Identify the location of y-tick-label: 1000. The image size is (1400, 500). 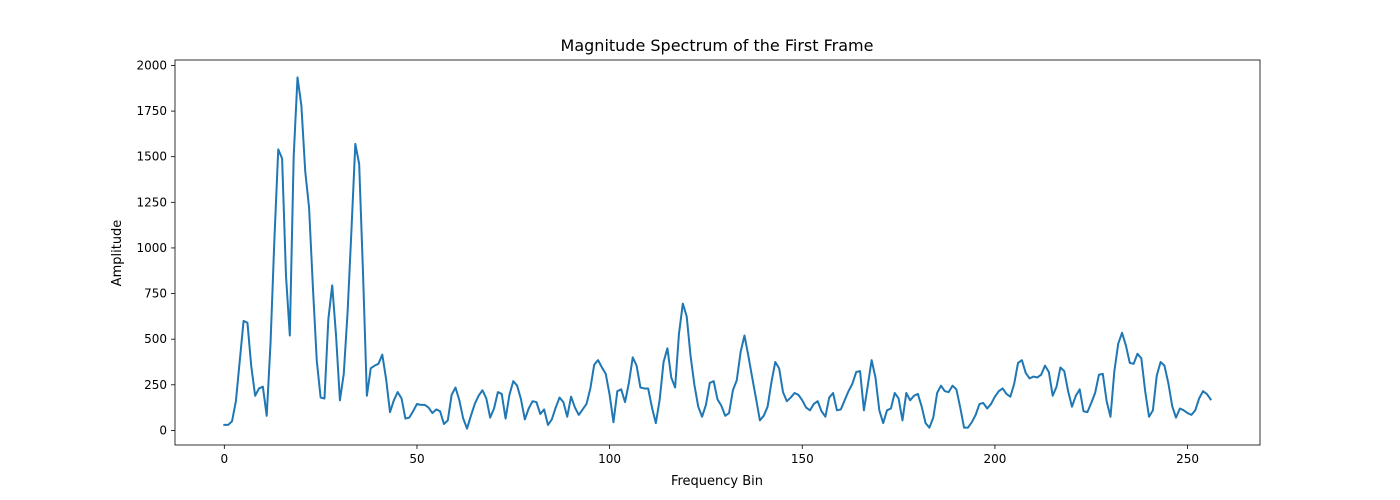
(151, 248).